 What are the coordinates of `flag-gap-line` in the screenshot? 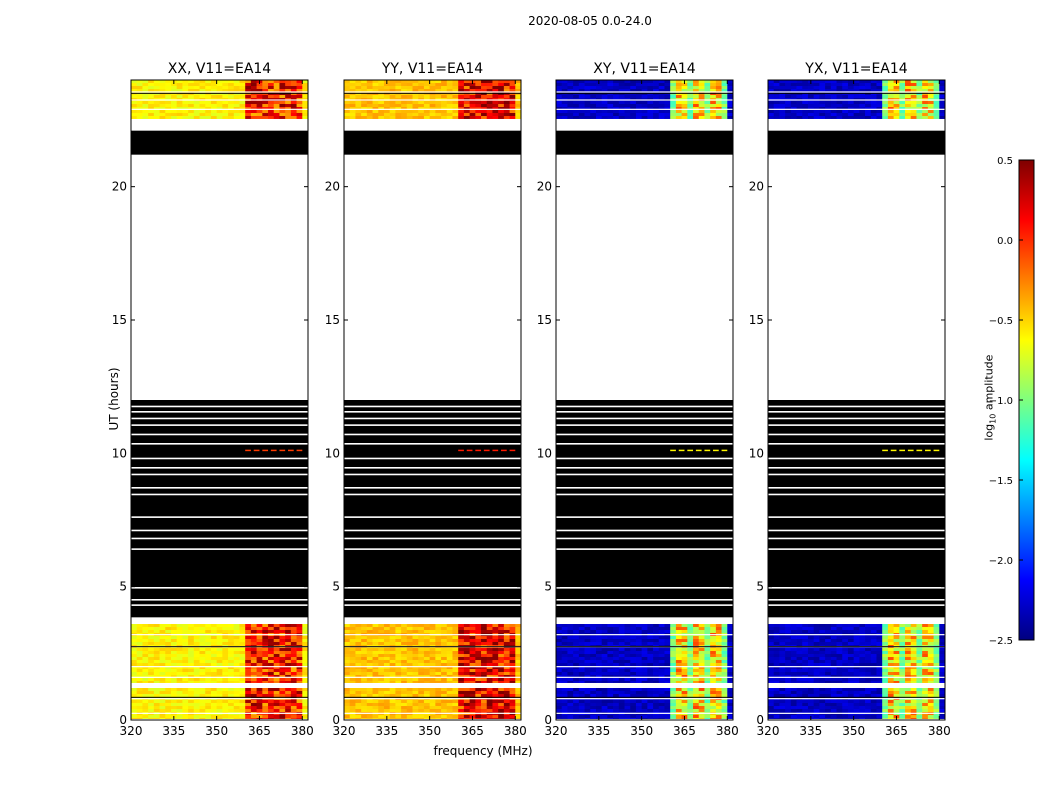 It's located at (856, 605).